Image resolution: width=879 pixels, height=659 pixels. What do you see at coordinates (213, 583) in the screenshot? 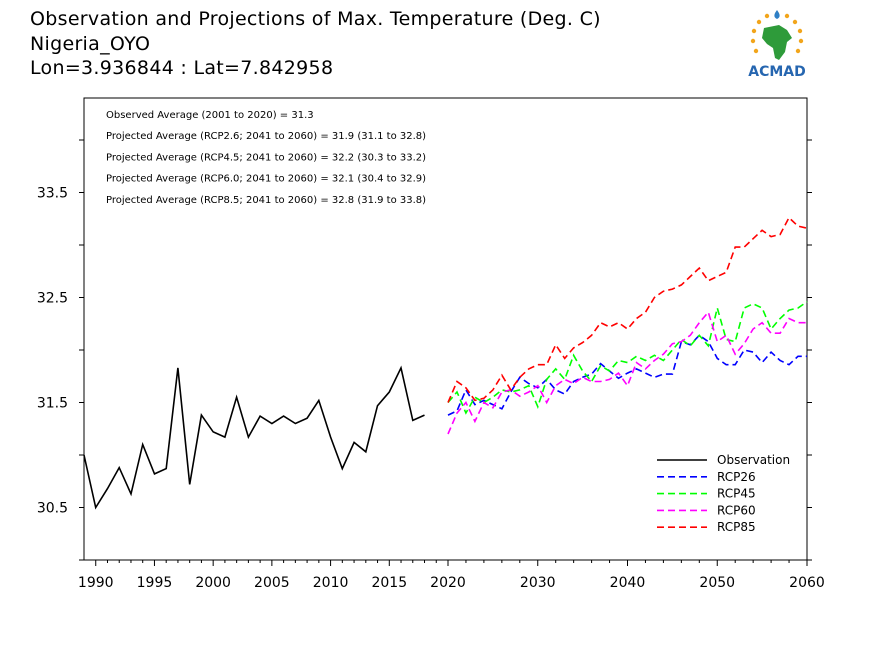
I see `x-tick-label: 2000` at bounding box center [213, 583].